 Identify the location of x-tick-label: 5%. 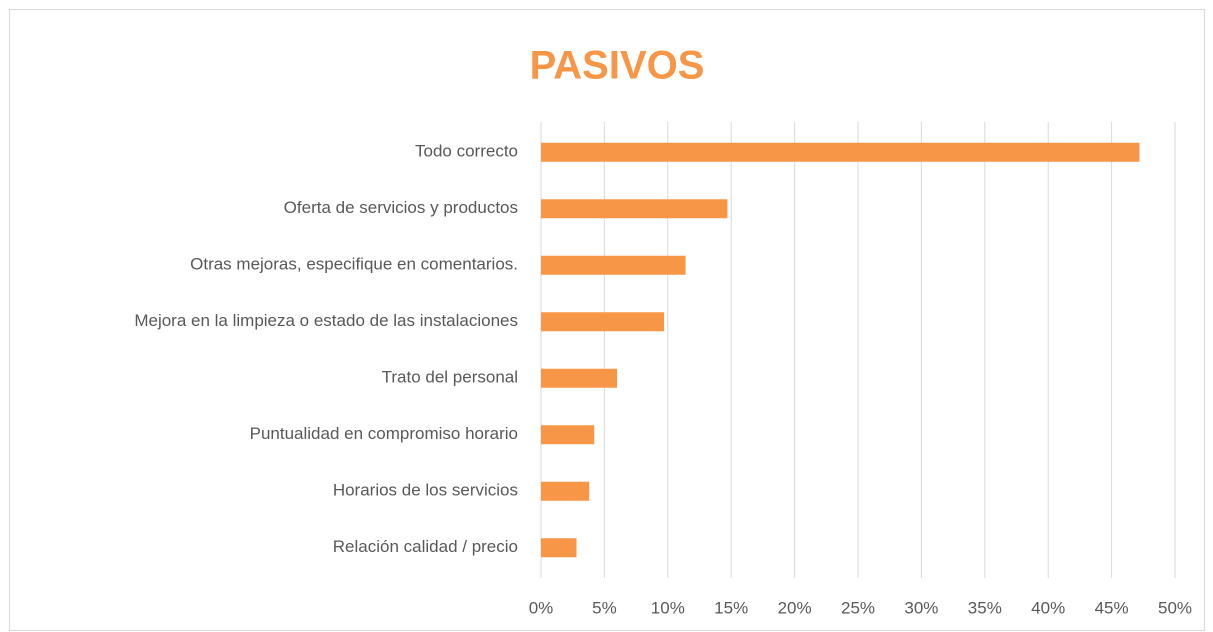
(604, 607).